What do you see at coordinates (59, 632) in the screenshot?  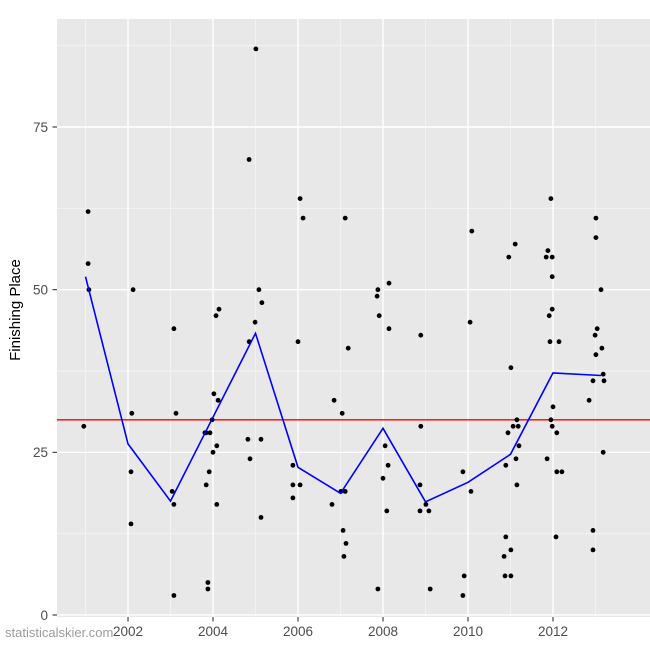 I see `watermark: statisticalskier.com` at bounding box center [59, 632].